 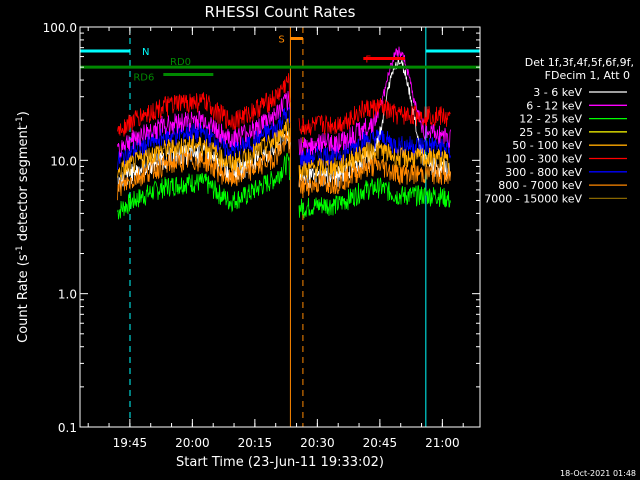 I want to click on x-tick-label: 20:45, so click(x=380, y=443).